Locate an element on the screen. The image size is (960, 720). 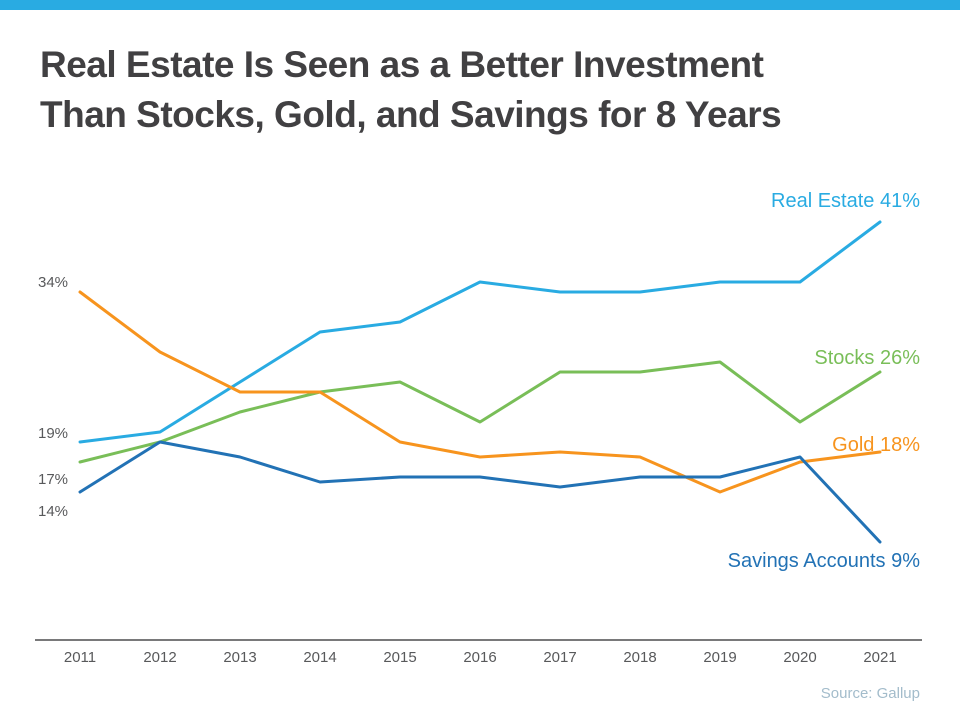
series-label-real-estate: Real Estate 41% is located at coordinates (845, 201).